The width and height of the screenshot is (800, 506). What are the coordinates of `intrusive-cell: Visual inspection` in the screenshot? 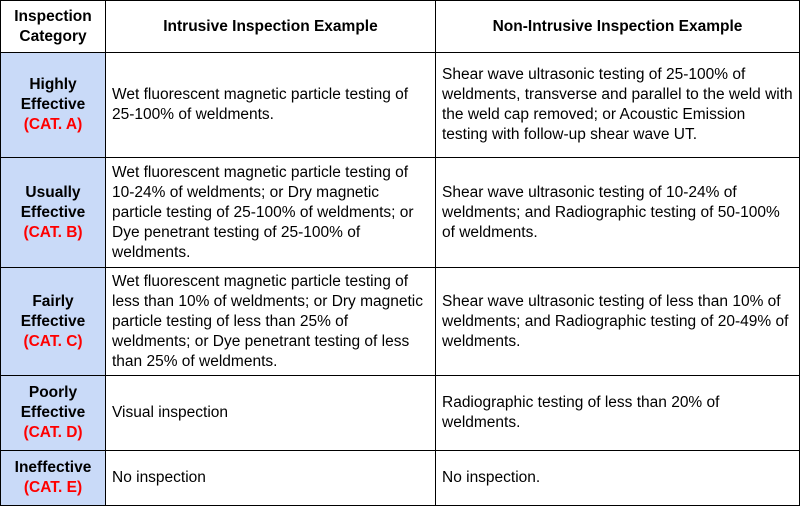 It's located at (270, 413).